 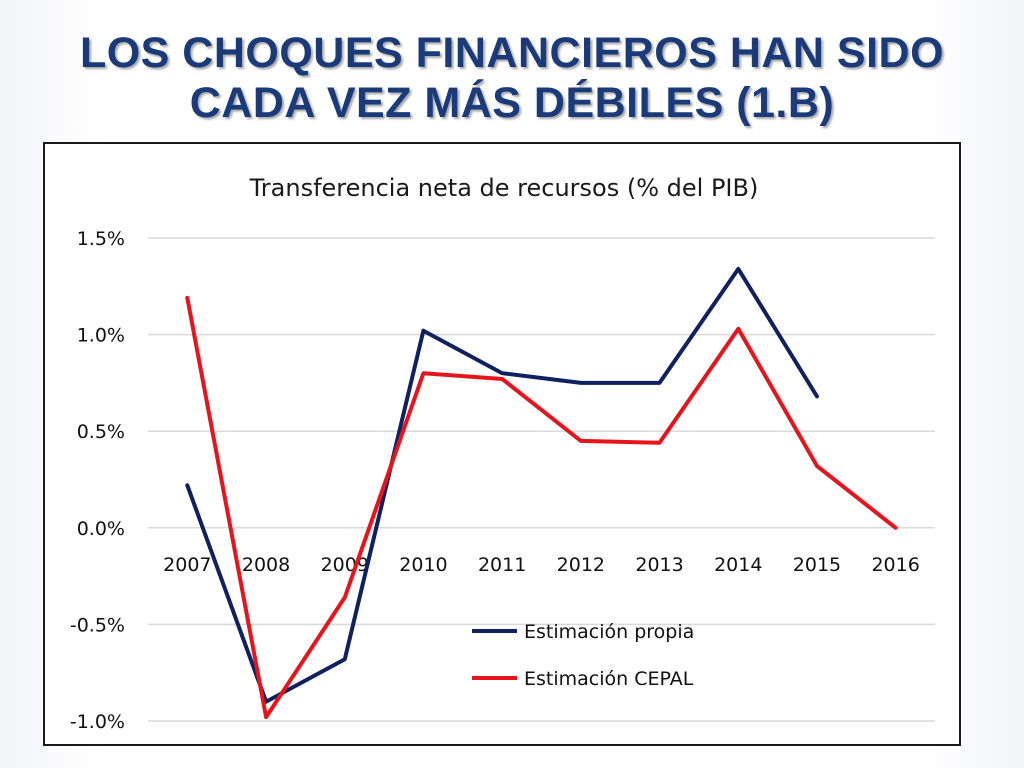 What do you see at coordinates (541, 565) in the screenshot?
I see `x-axis-ticks: 2007 2008 2009 2010 2011 2012 2013 2014 2015 2016` at bounding box center [541, 565].